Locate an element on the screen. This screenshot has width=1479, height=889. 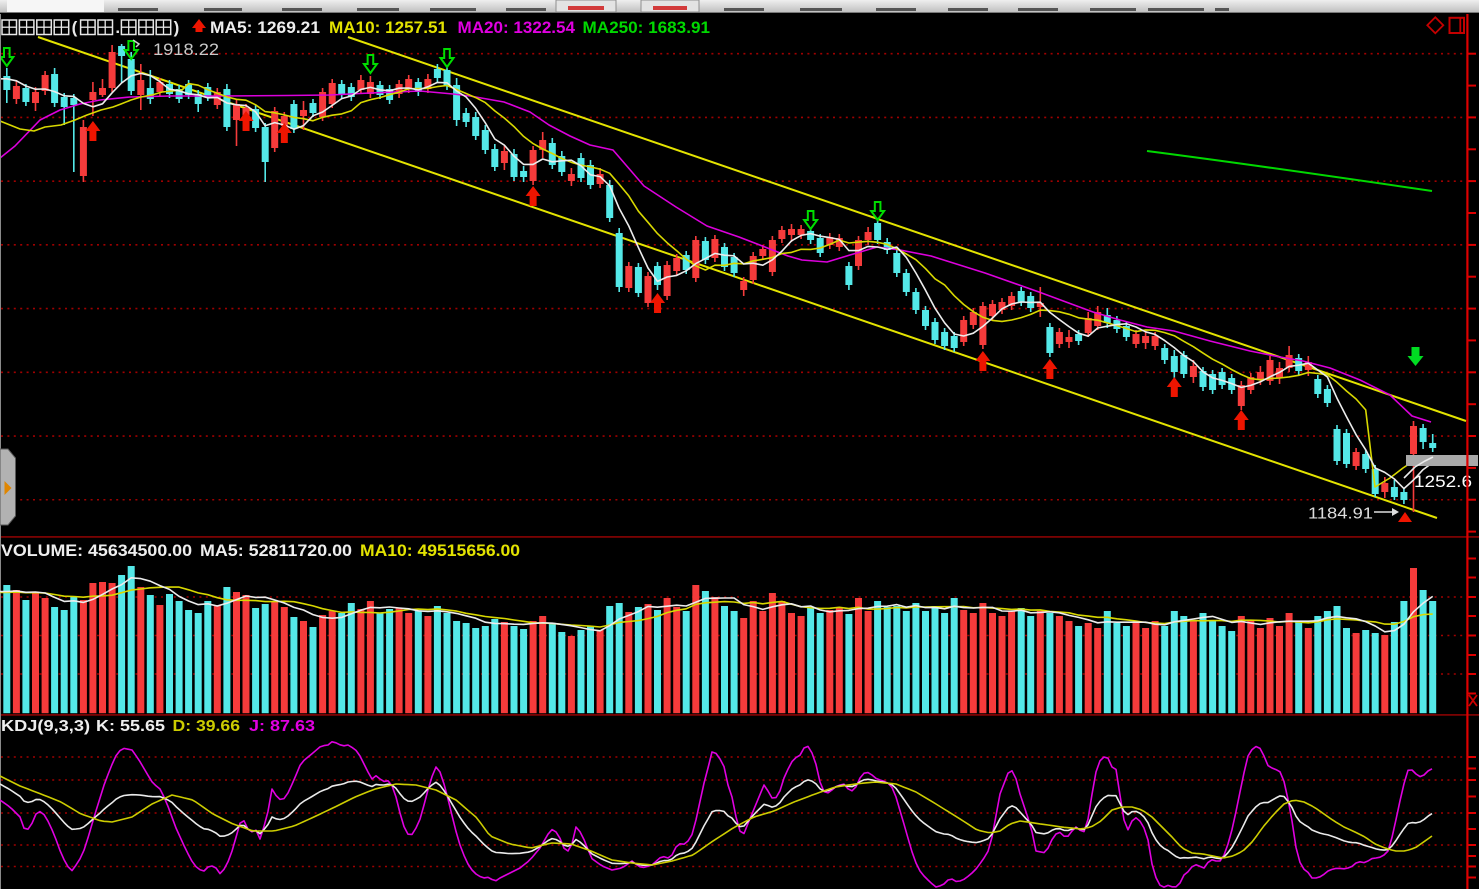
svg-text: K: 55.65 is located at coordinates (130, 726).